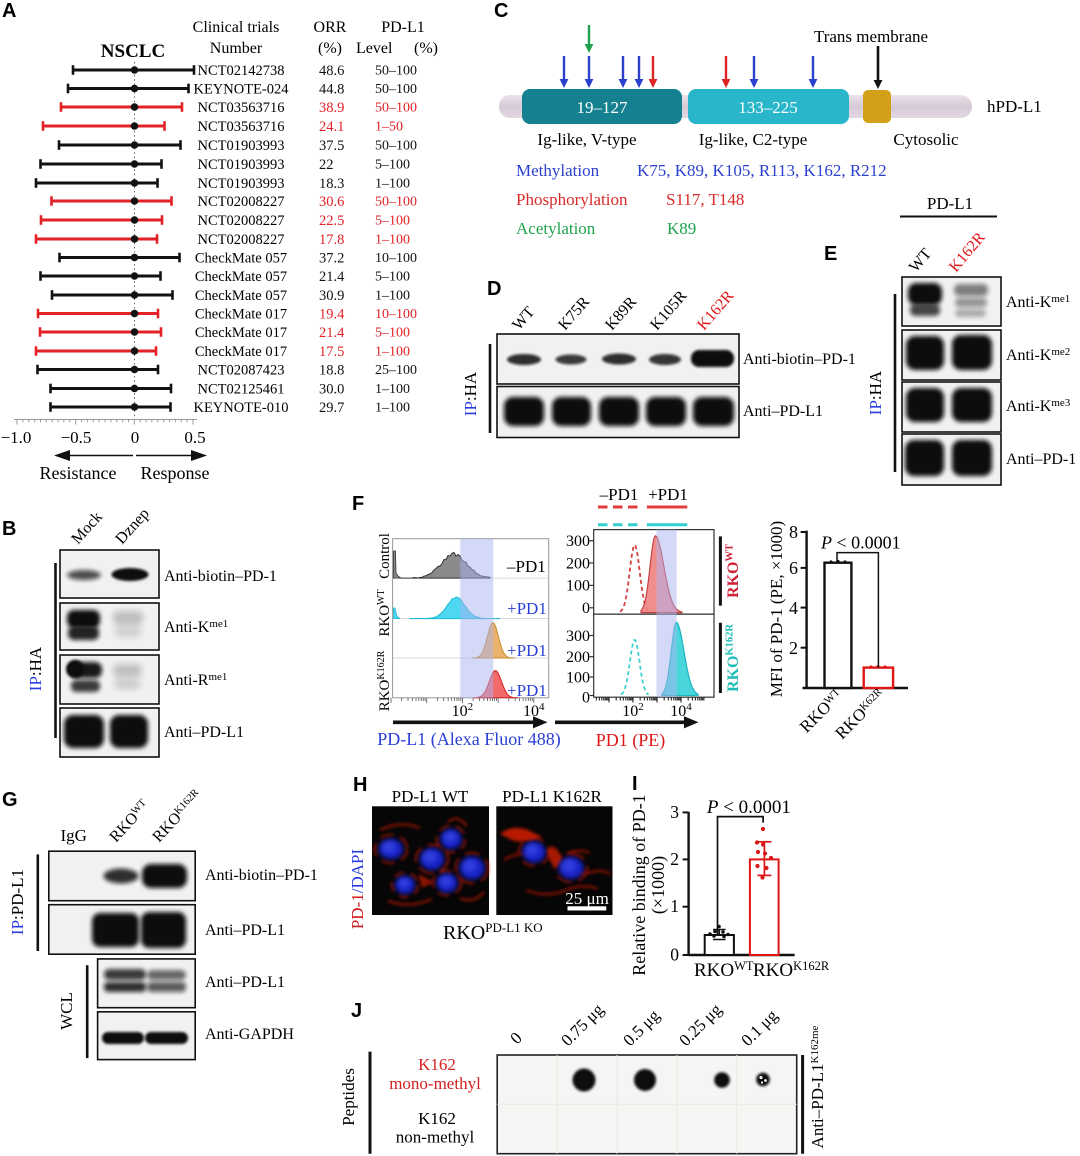 This screenshot has height=1156, width=1080. Describe the element at coordinates (241, 390) in the screenshot. I see `svg-text: NCT02125461` at that location.